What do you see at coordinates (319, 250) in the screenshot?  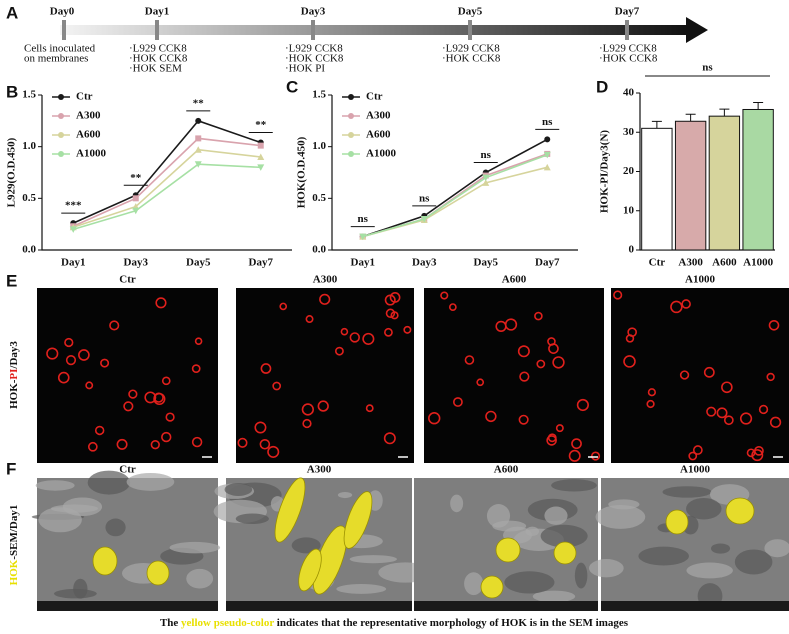 I see `y-tick-label: 0.0` at bounding box center [319, 250].